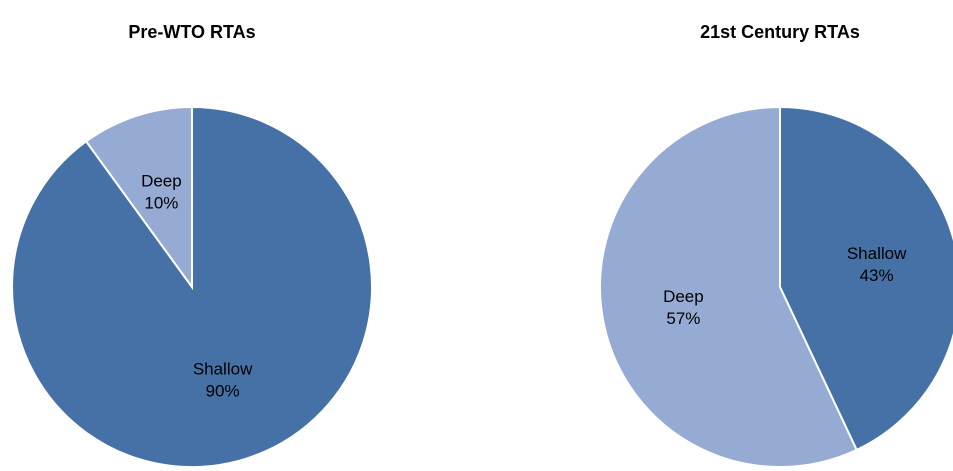  Describe the element at coordinates (191, 32) in the screenshot. I see `chart-title: Pre-WTO RTAs` at that location.